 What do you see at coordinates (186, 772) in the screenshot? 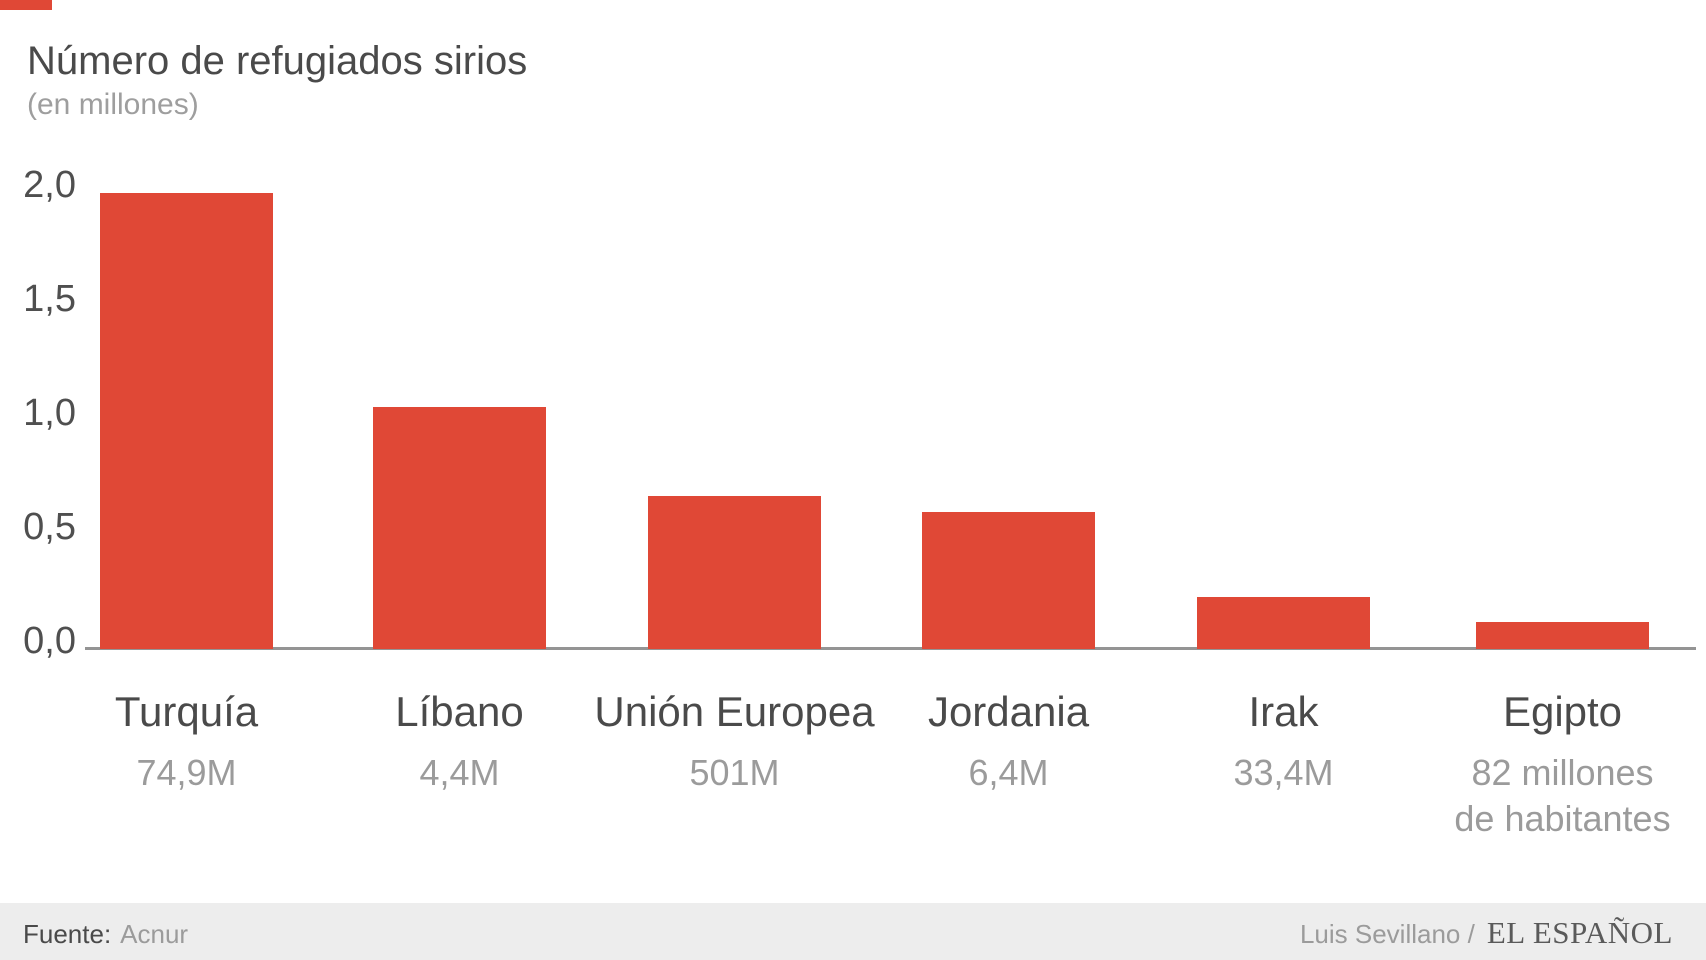
I see `category-sublabel: 74,9M` at bounding box center [186, 772].